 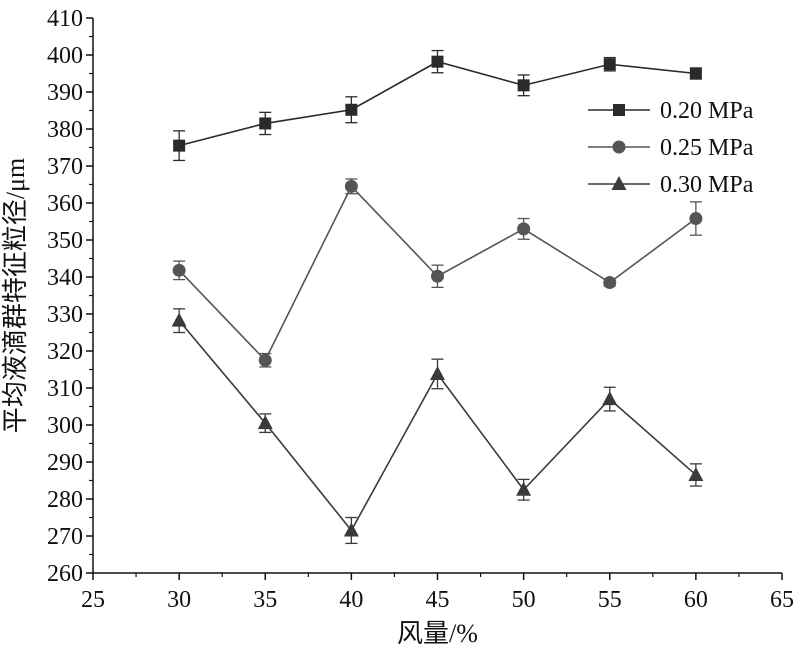 What do you see at coordinates (265, 600) in the screenshot?
I see `x-tick-label: 35` at bounding box center [265, 600].